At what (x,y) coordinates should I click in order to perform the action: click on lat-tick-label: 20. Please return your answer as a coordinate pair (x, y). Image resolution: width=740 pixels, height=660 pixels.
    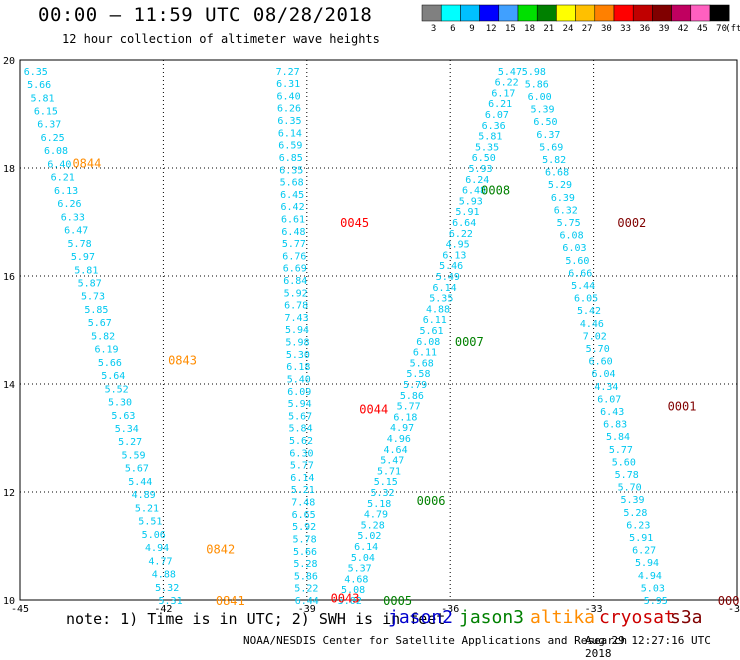
    Looking at the image, I should click on (9, 61).